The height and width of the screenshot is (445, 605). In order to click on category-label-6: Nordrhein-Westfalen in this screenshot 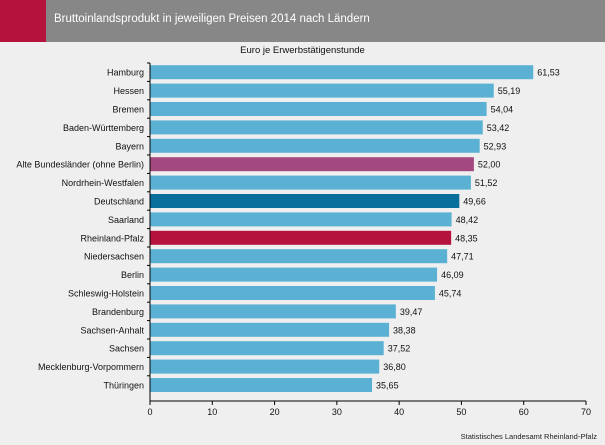, I will do `click(103, 183)`.